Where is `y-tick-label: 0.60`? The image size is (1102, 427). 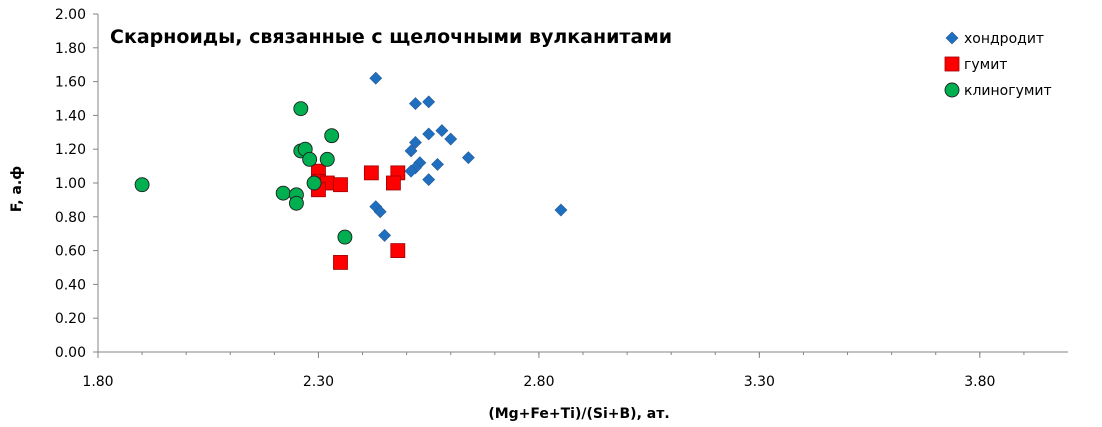
y-tick-label: 0.60 is located at coordinates (70, 252).